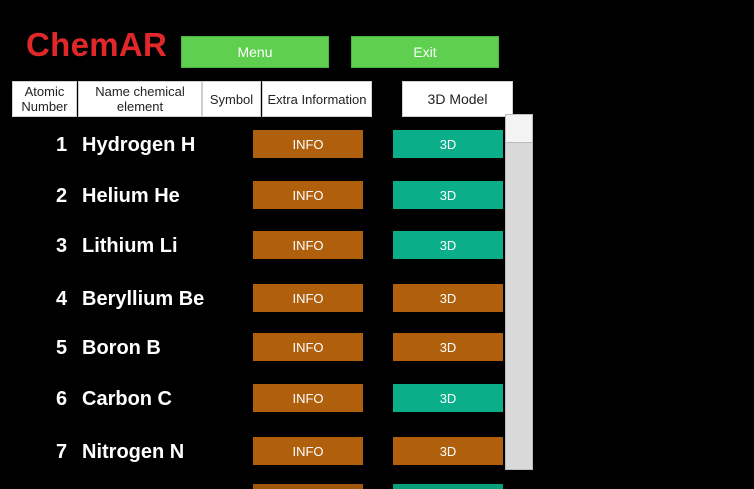  What do you see at coordinates (519, 292) in the screenshot?
I see `list-scrollbar` at bounding box center [519, 292].